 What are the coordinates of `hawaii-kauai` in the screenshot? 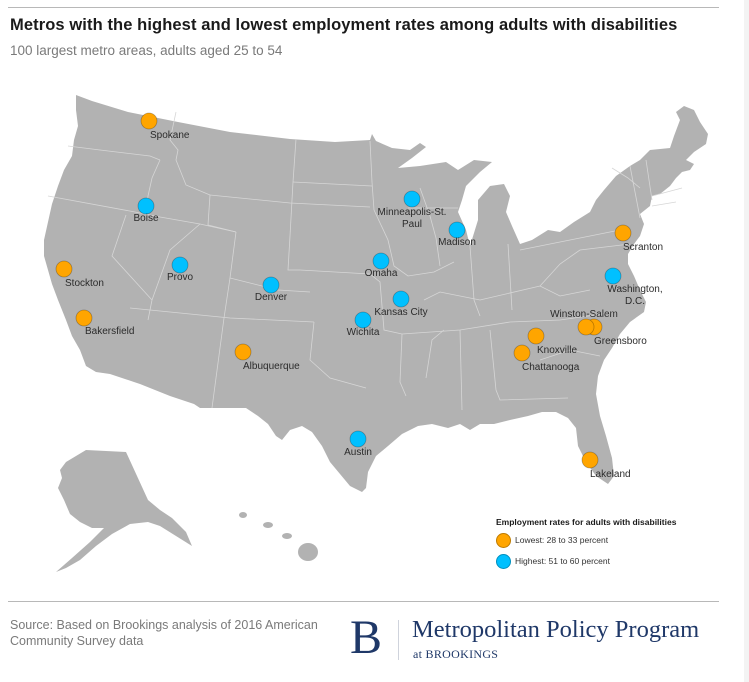 It's located at (243, 515).